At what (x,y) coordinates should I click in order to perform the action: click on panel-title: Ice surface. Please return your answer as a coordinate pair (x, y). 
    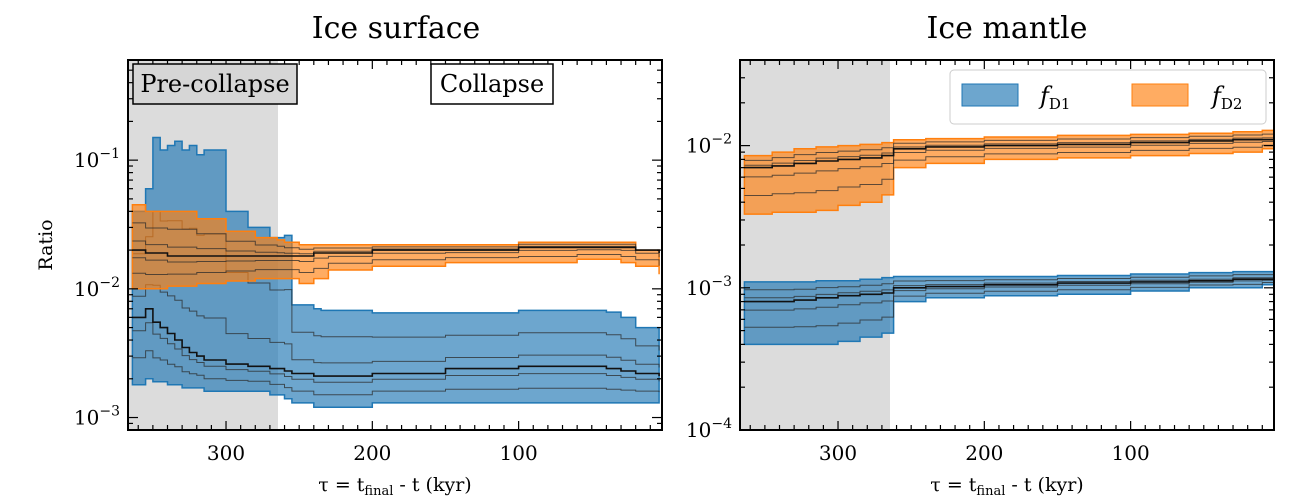
    Looking at the image, I should click on (396, 28).